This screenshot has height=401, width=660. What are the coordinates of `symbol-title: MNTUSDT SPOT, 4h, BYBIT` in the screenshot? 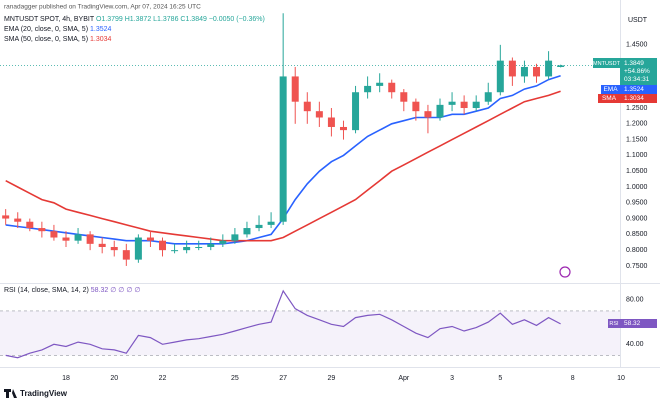 It's located at (49, 19).